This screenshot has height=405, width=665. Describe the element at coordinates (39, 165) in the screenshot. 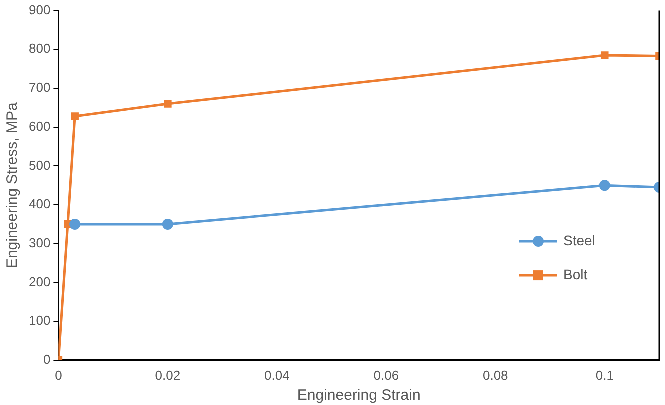

I see `y-tick-label: 500` at that location.